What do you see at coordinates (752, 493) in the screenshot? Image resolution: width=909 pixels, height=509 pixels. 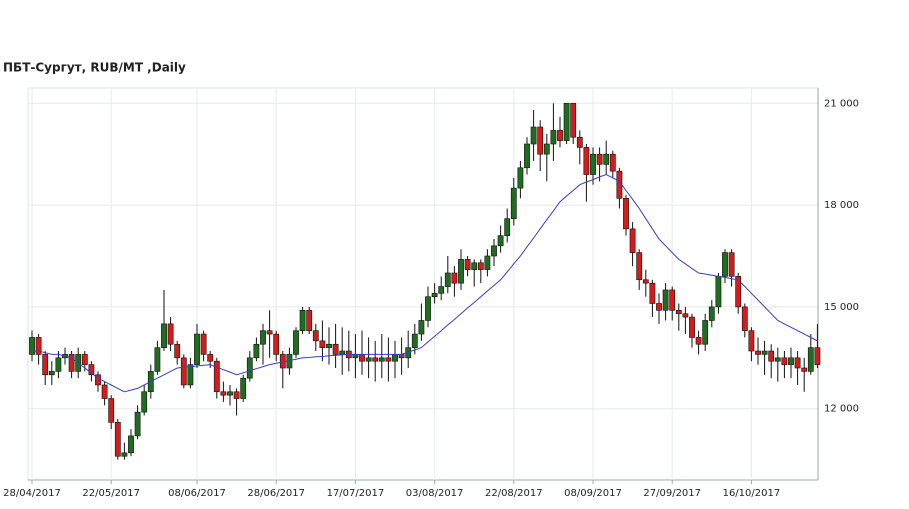 I see `x-tick-label: 16/10/2017` at bounding box center [752, 493].